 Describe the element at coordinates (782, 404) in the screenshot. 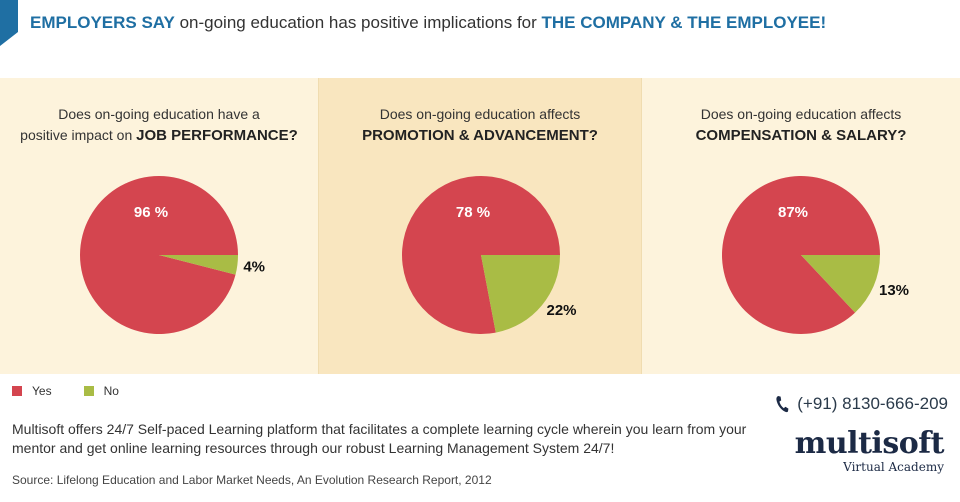

I see `phone-icon` at that location.